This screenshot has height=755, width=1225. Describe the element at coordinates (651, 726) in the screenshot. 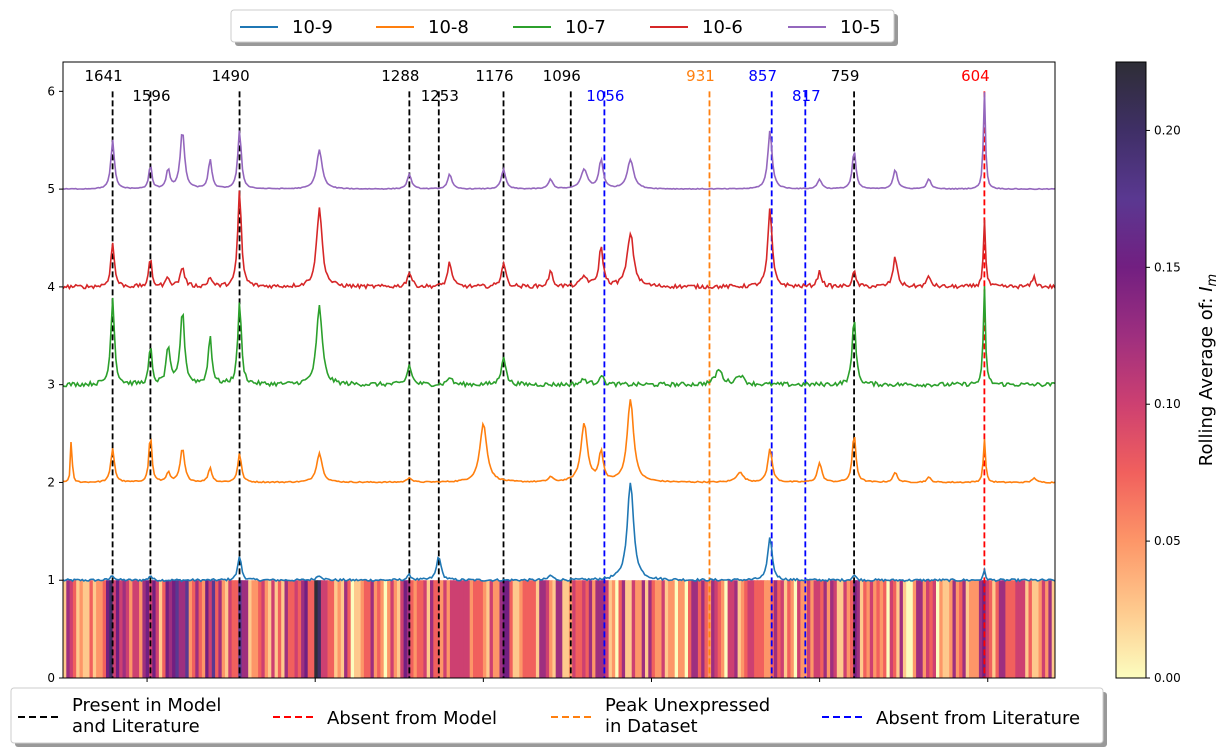

I see `legend-label-unexpressed-line2: in Dataset` at that location.